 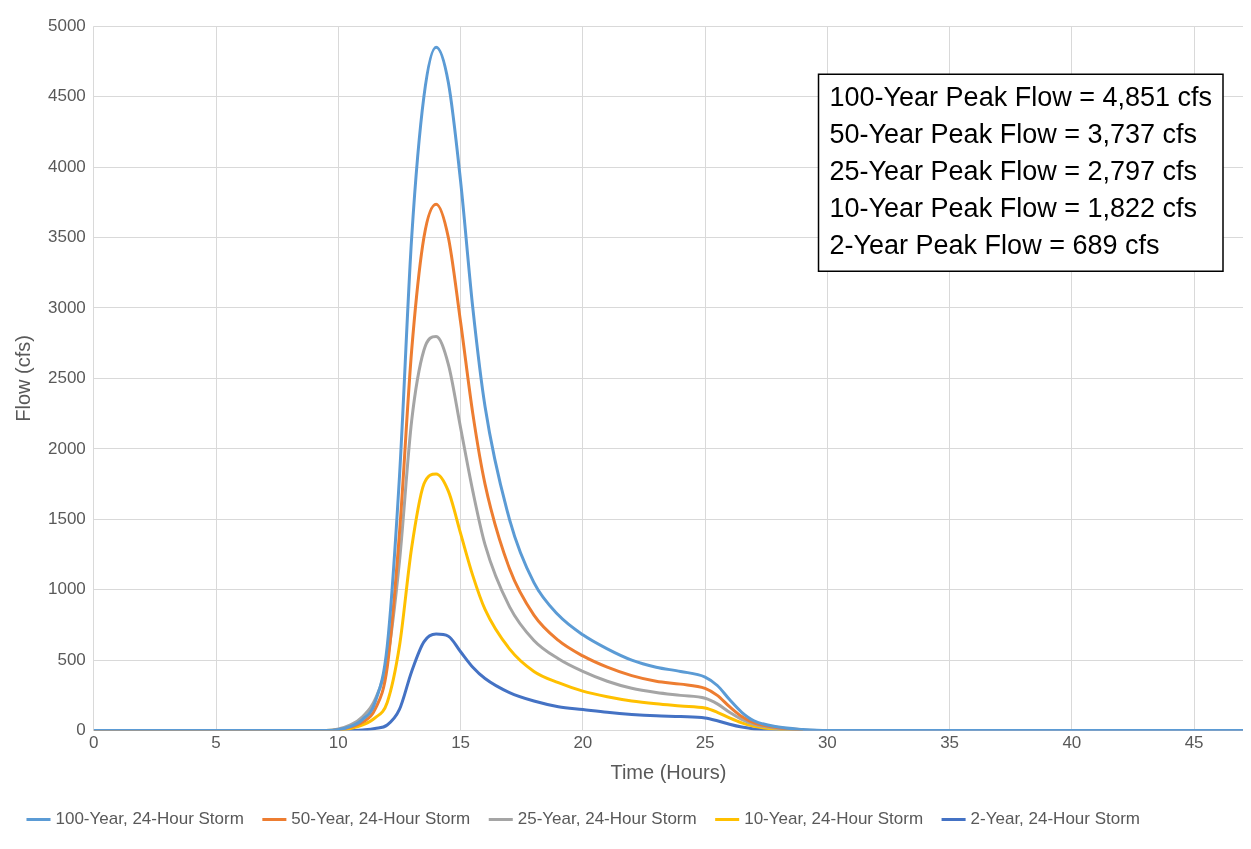 What do you see at coordinates (705, 743) in the screenshot?
I see `x-tick-label: 25` at bounding box center [705, 743].